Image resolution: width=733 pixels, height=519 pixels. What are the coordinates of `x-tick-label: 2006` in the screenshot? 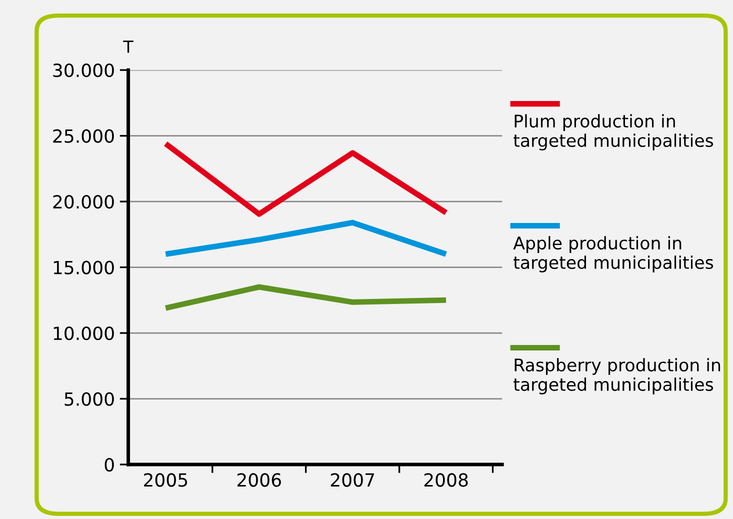 It's located at (259, 480).